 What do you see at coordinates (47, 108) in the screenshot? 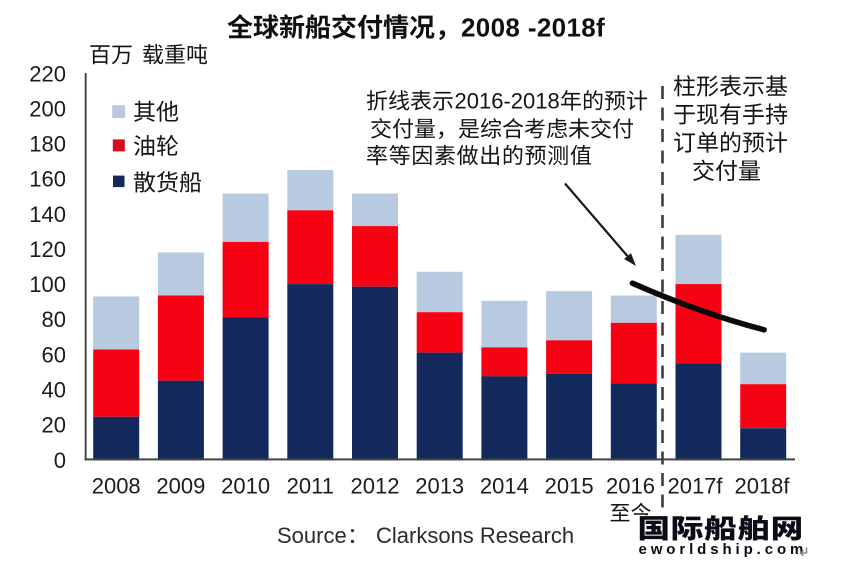
I see `svg-text: 200` at bounding box center [47, 108].